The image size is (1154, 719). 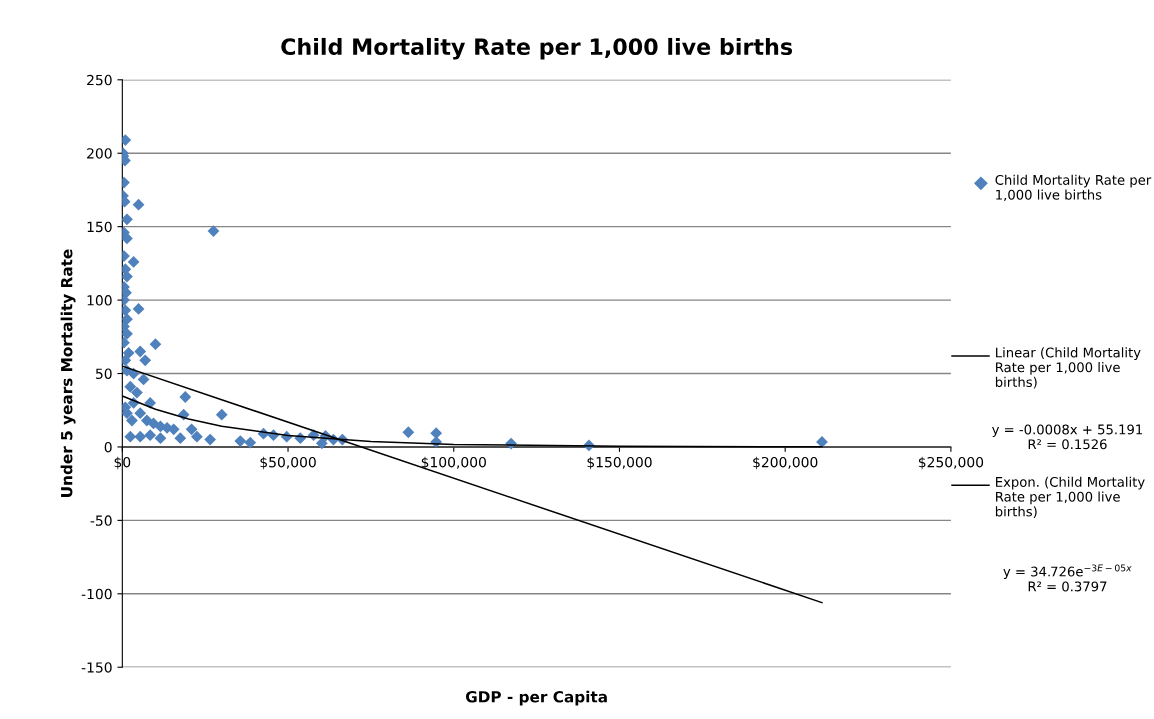 I want to click on x-tick-label: $200,000, so click(x=785, y=463).